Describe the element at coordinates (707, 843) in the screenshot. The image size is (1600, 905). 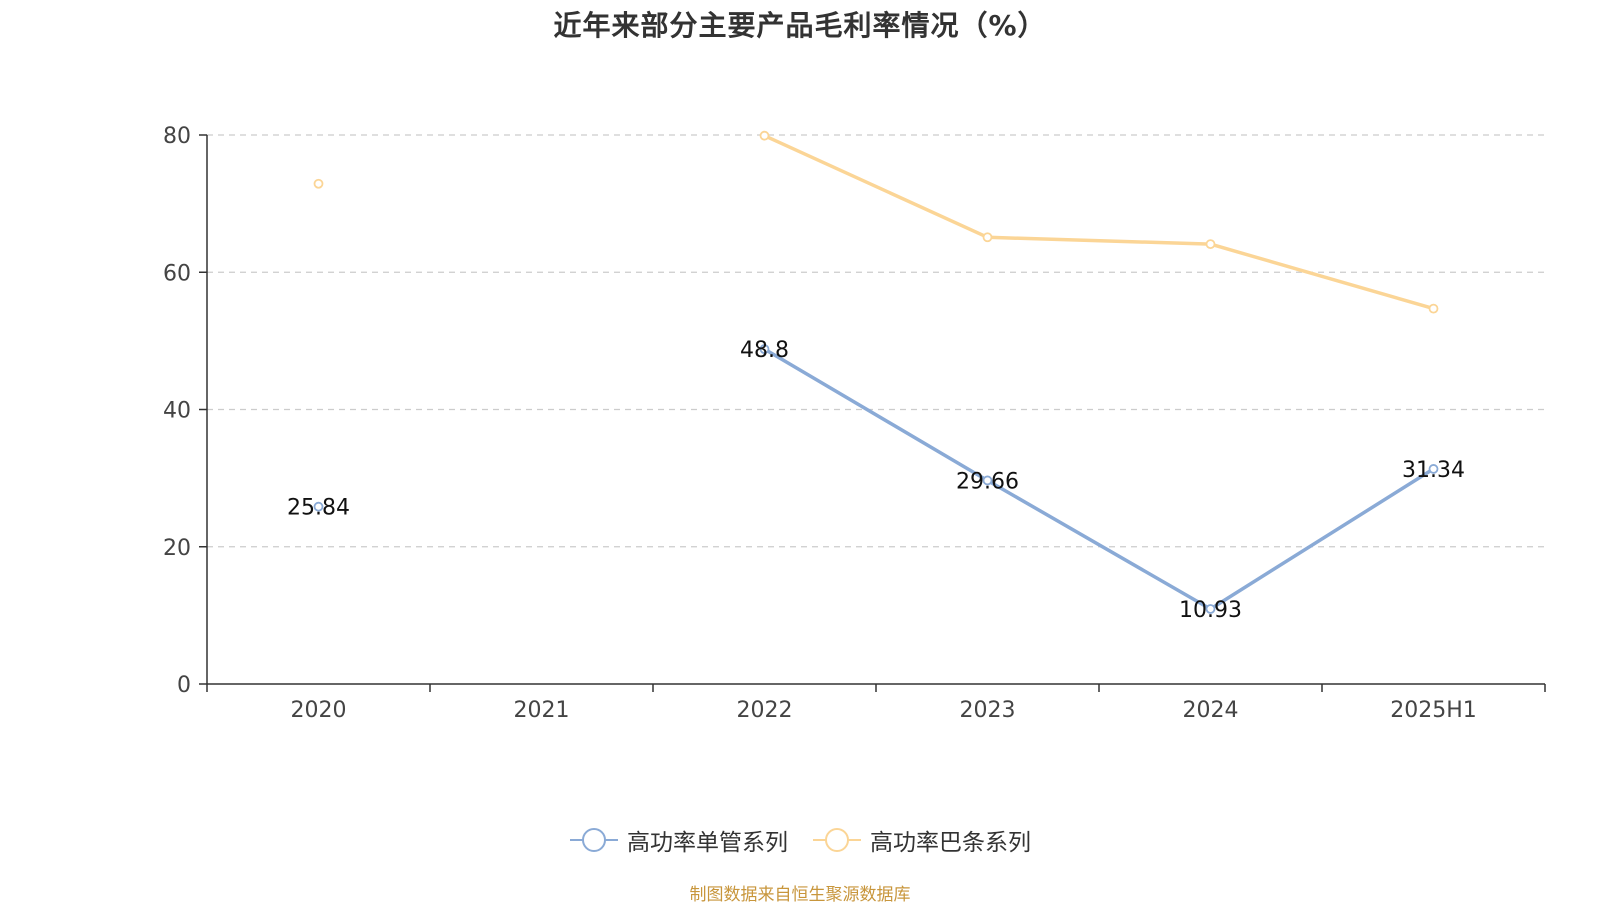
I see `legend-label: 高功率单管系列` at that location.